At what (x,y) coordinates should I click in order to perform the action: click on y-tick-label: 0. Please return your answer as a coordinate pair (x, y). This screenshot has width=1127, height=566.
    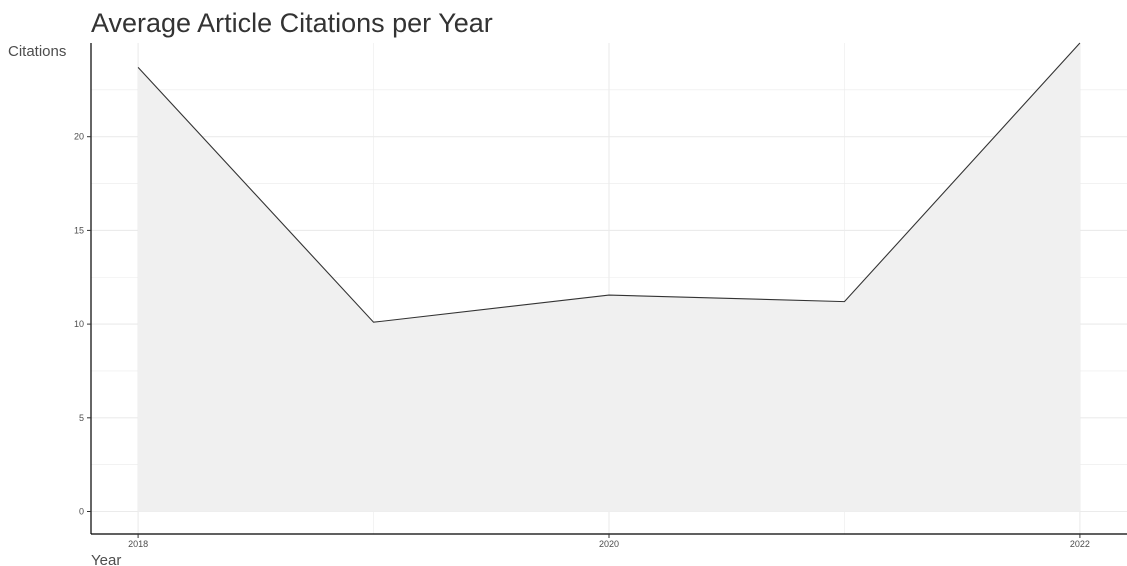
    Looking at the image, I should click on (81, 512).